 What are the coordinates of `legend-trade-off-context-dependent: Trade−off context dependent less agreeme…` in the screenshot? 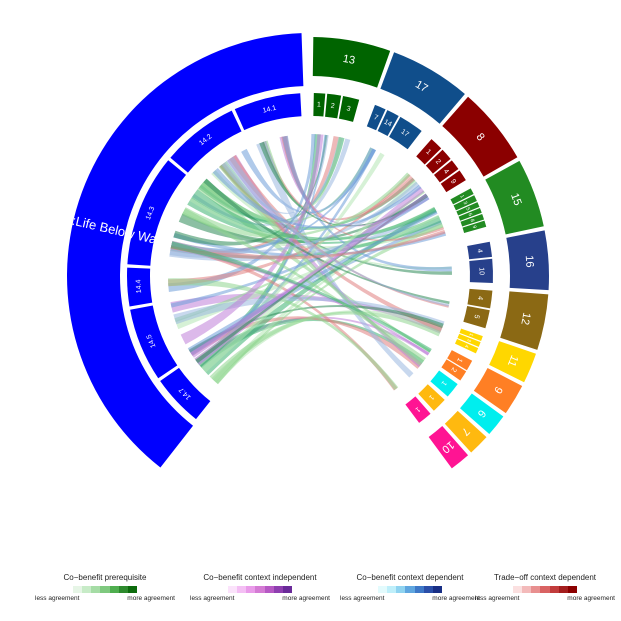 It's located at (545, 587).